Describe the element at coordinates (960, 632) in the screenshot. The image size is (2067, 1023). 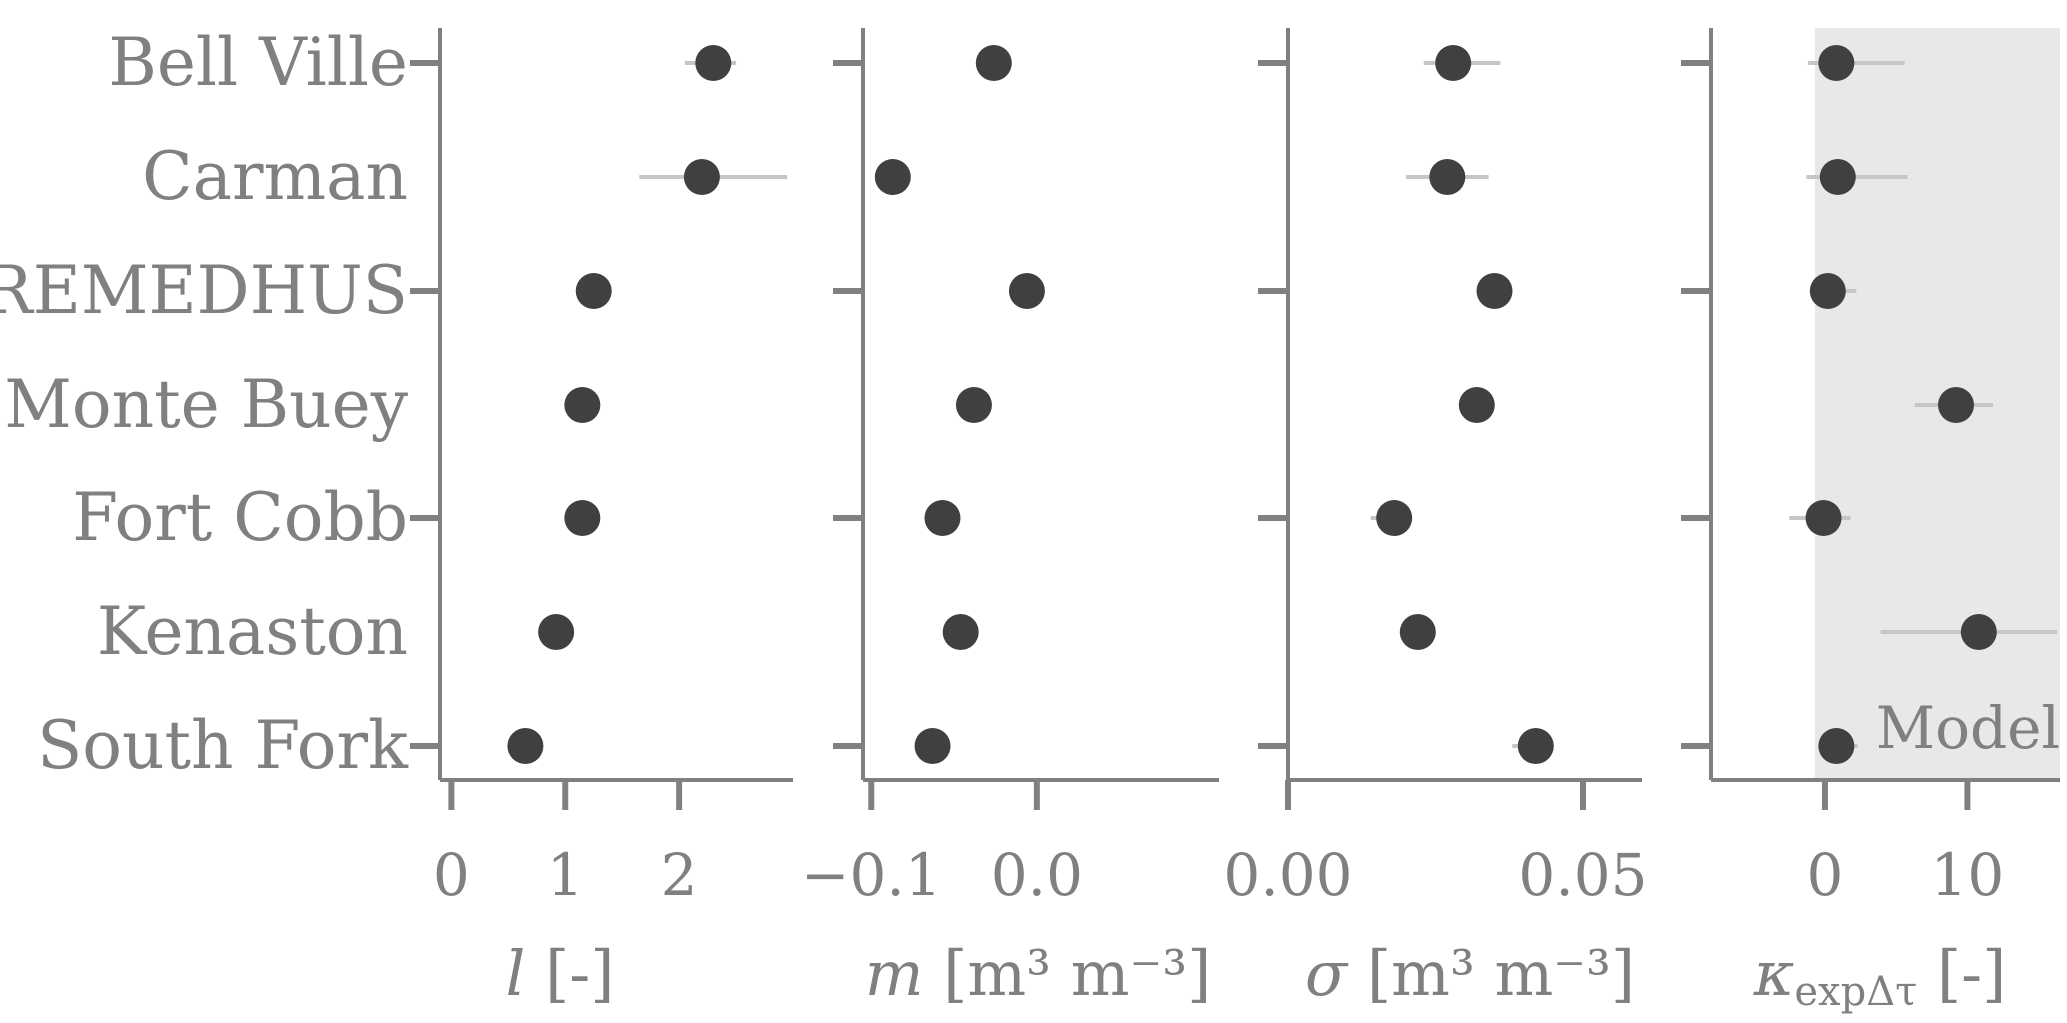
I see `panel-2-point-kenaston` at that location.